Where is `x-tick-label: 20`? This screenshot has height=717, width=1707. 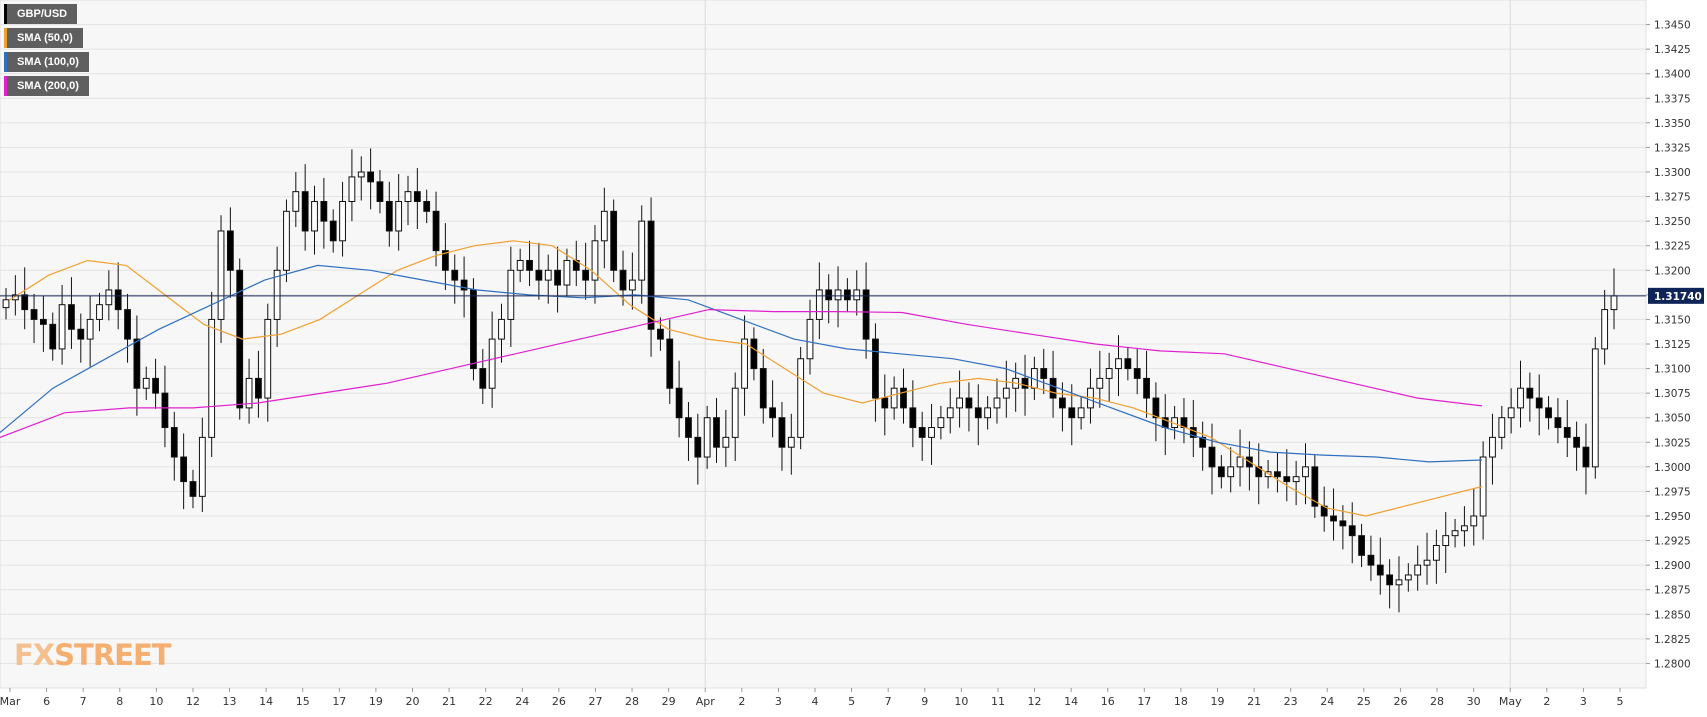
x-tick-label: 20 is located at coordinates (413, 701).